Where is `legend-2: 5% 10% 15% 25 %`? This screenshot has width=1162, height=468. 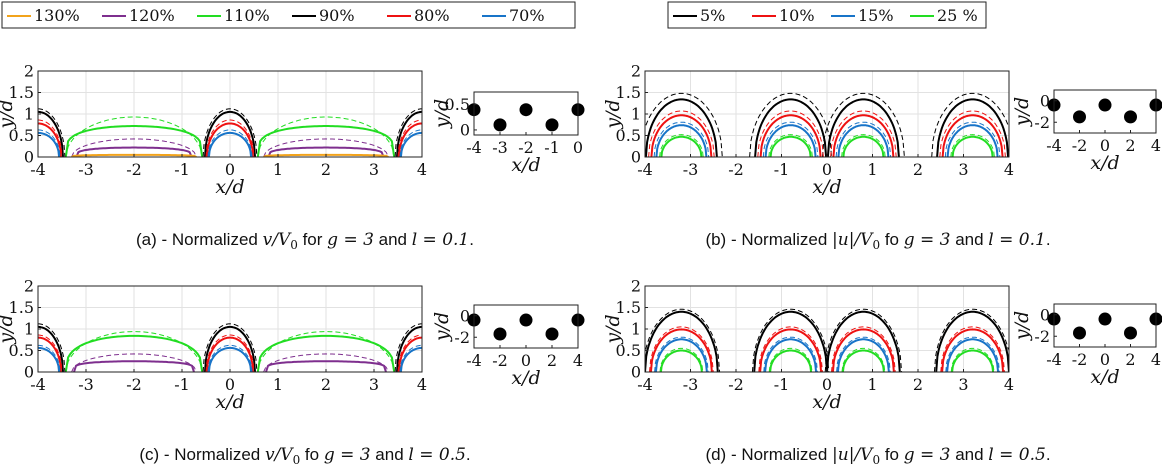 legend-2: 5% 10% 15% 25 % is located at coordinates (827, 15).